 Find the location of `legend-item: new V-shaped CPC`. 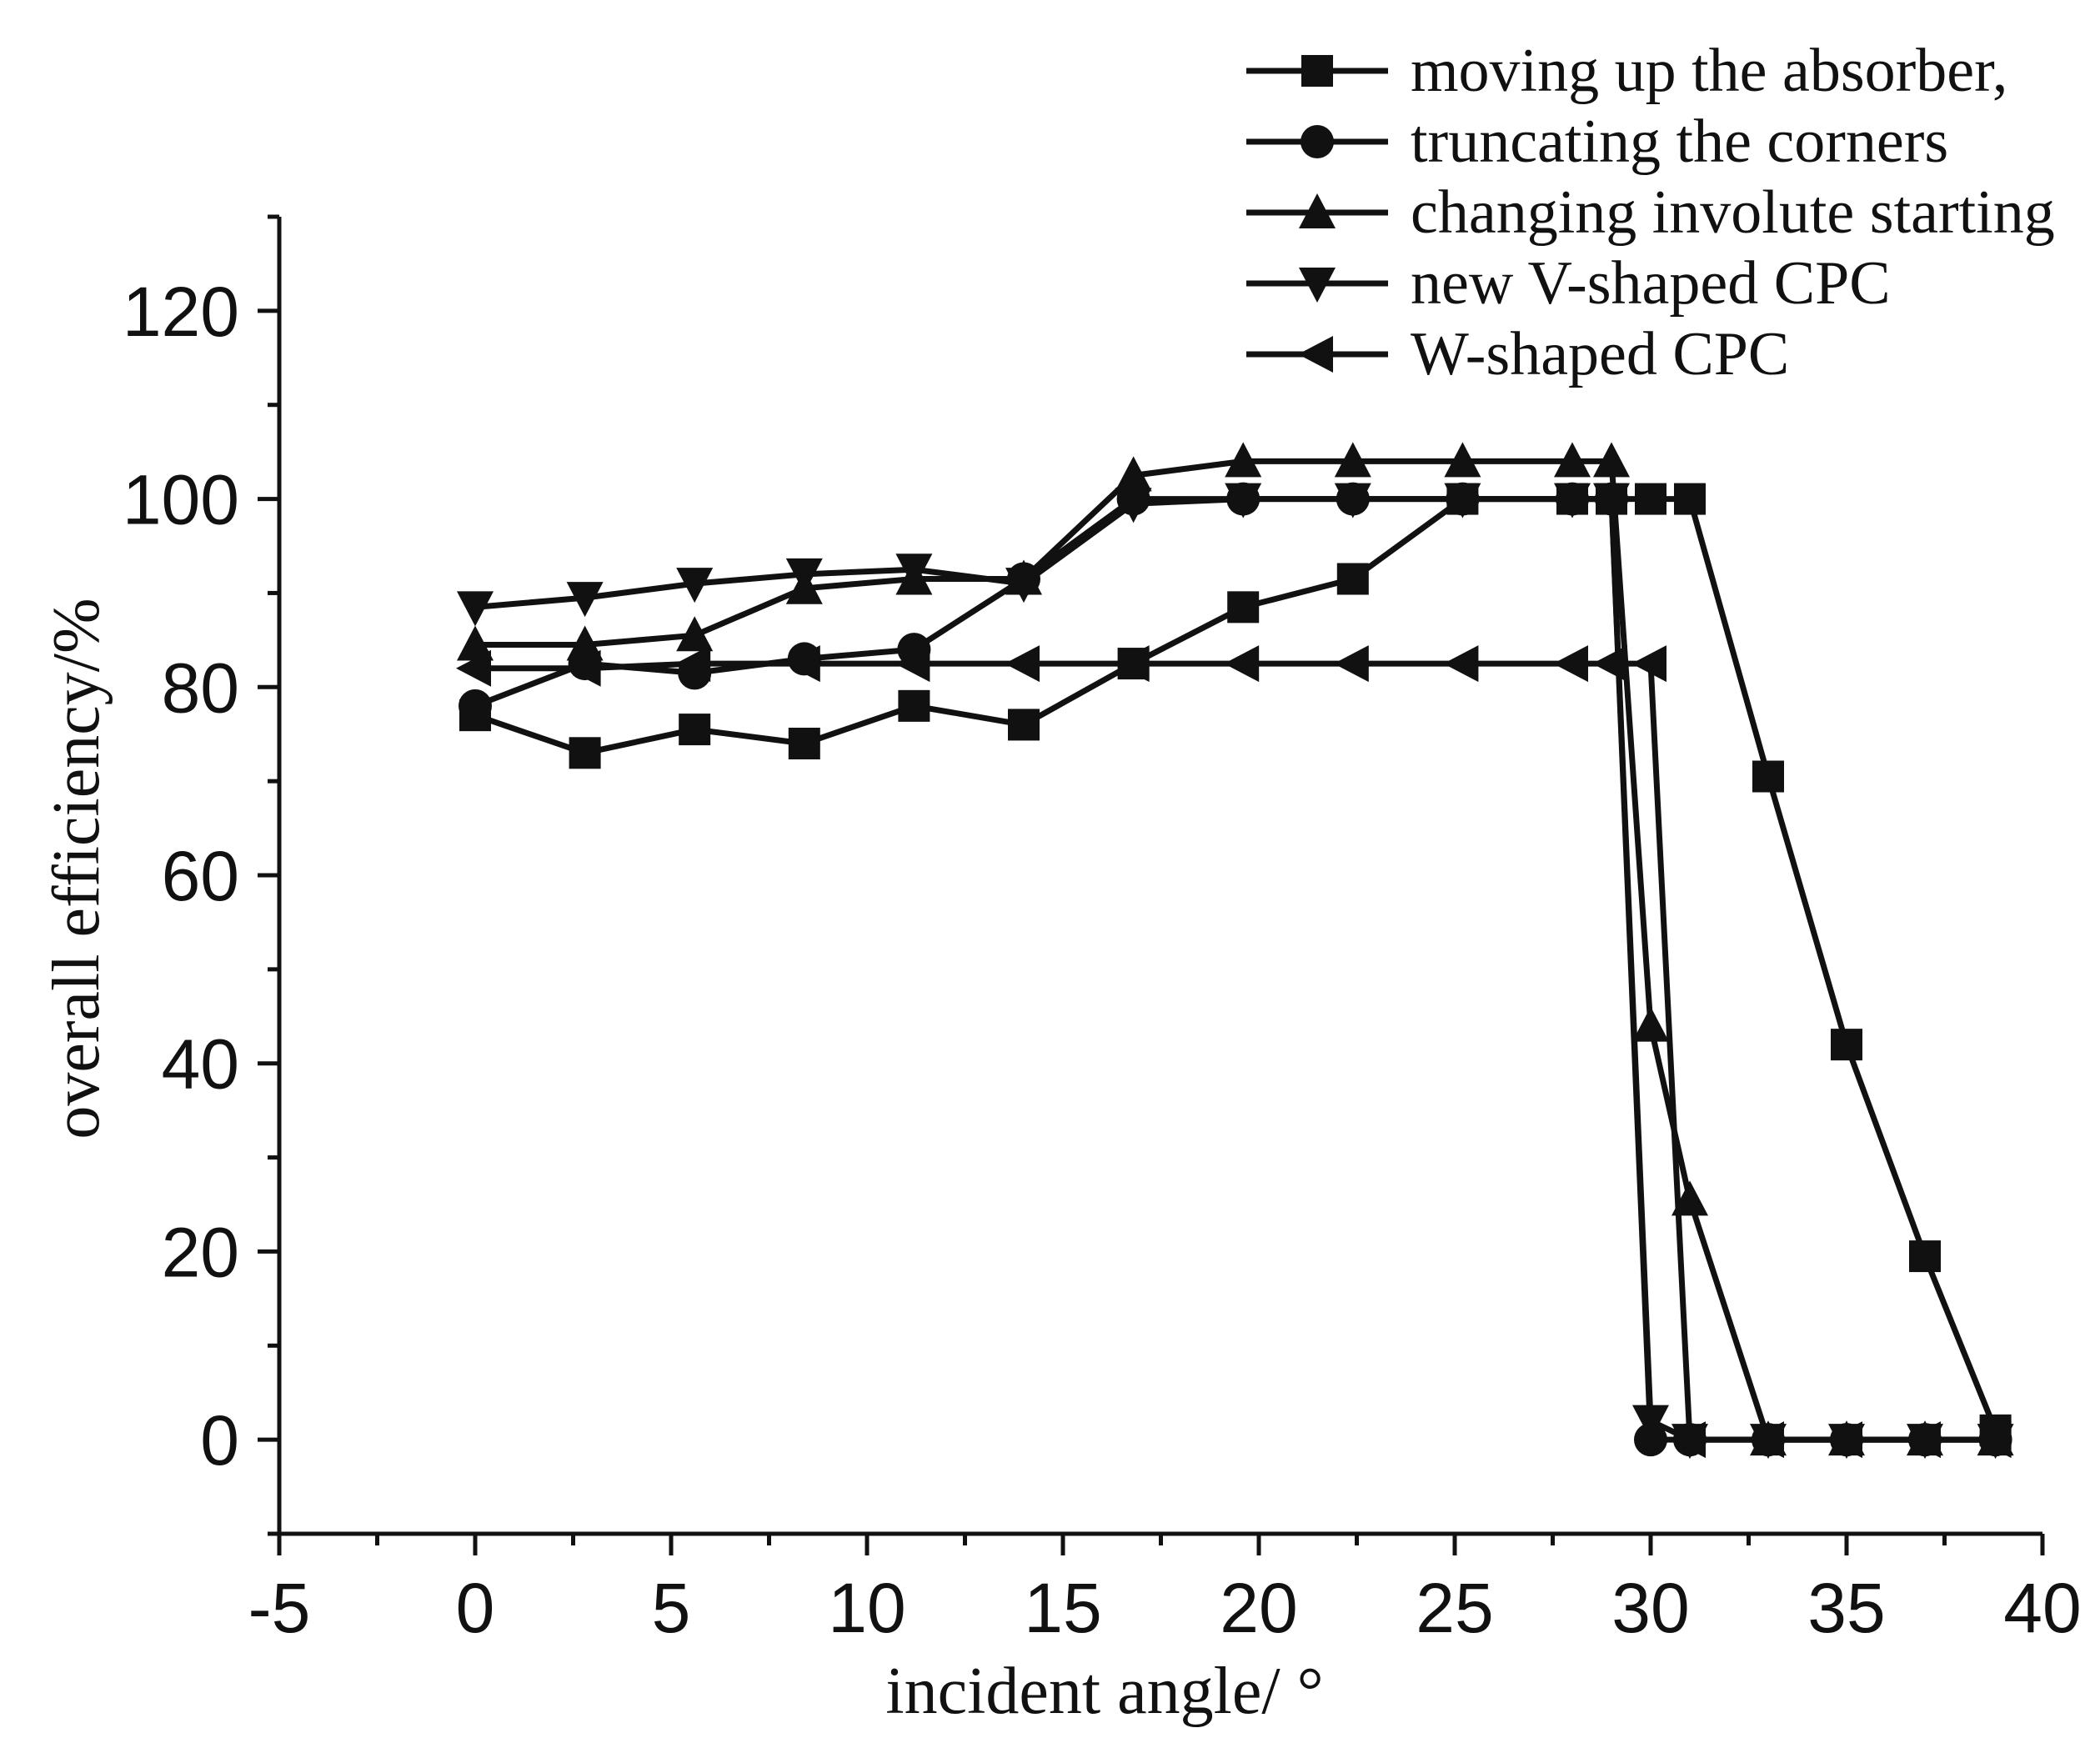

legend-item: new V-shaped CPC is located at coordinates (1568, 283).